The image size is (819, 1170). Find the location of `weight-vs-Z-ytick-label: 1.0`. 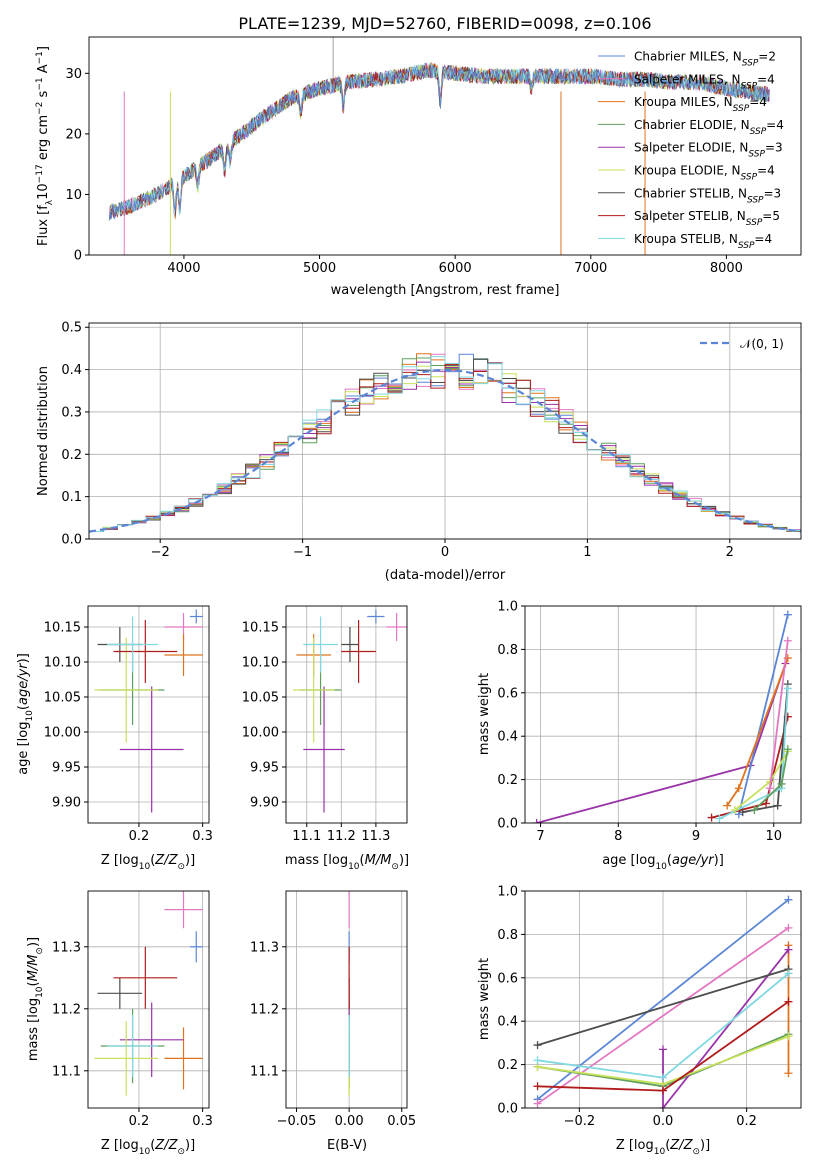

weight-vs-Z-ytick-label: 1.0 is located at coordinates (507, 892).